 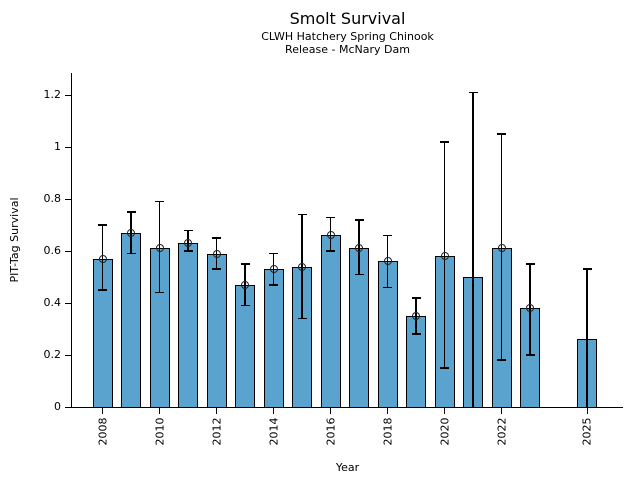 I want to click on y-tick-label-0.2: 0.2, so click(x=52, y=354).